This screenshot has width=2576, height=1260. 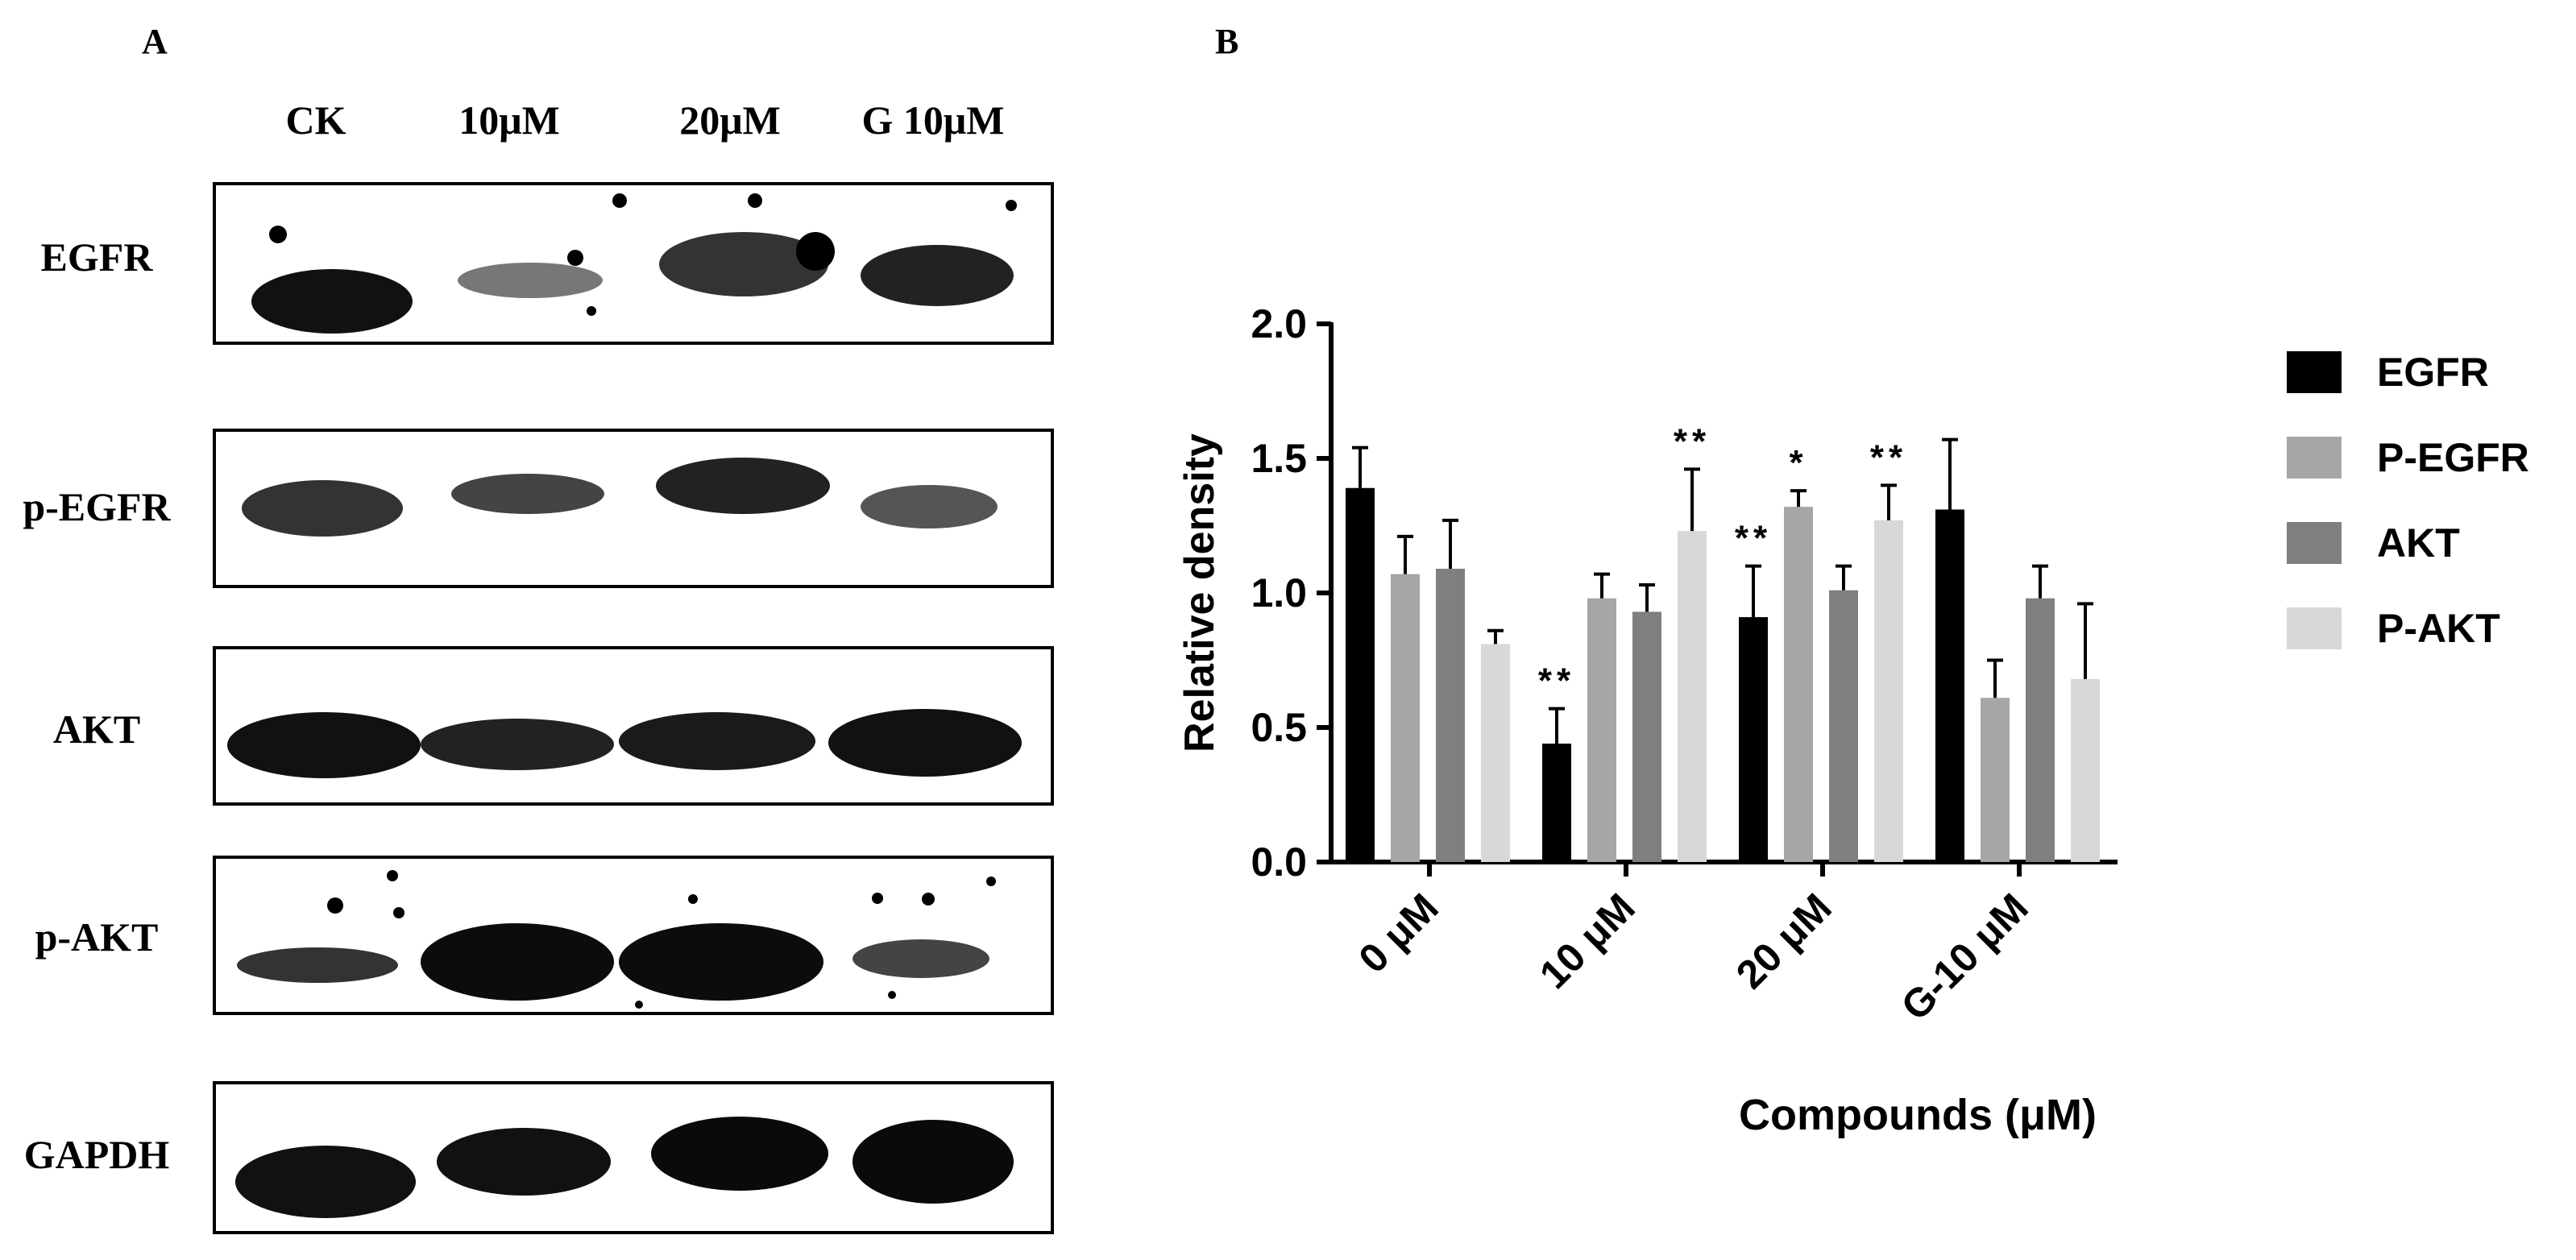 What do you see at coordinates (2453, 457) in the screenshot?
I see `legend-label-p-egfr: P-EGFR` at bounding box center [2453, 457].